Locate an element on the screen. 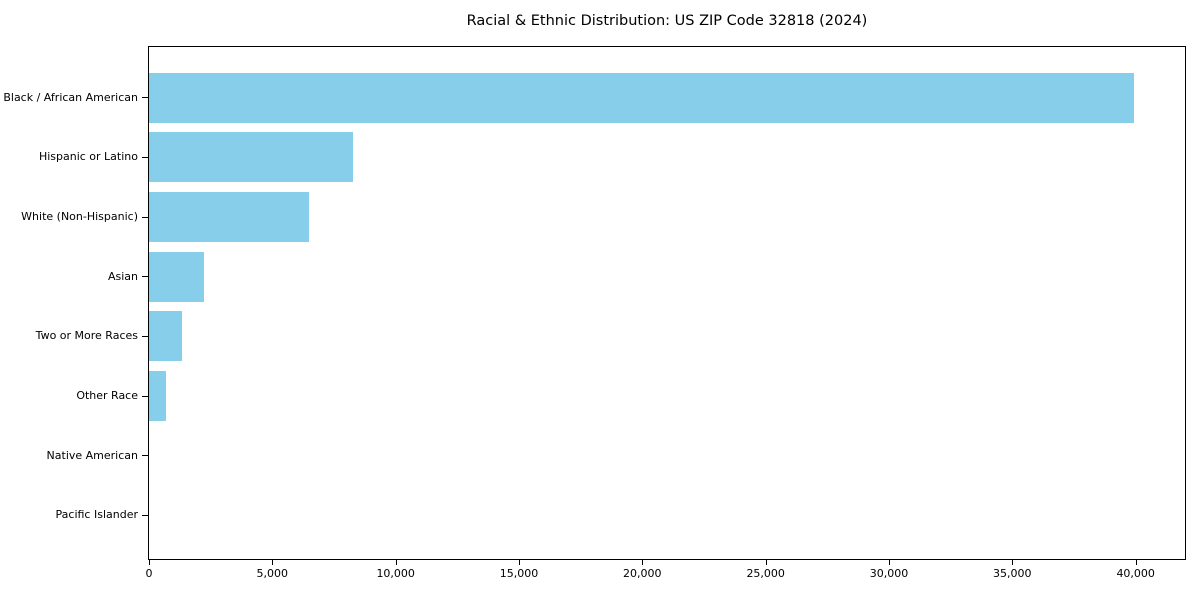 The width and height of the screenshot is (1200, 600). x-tick-label: 15,000 is located at coordinates (519, 573).